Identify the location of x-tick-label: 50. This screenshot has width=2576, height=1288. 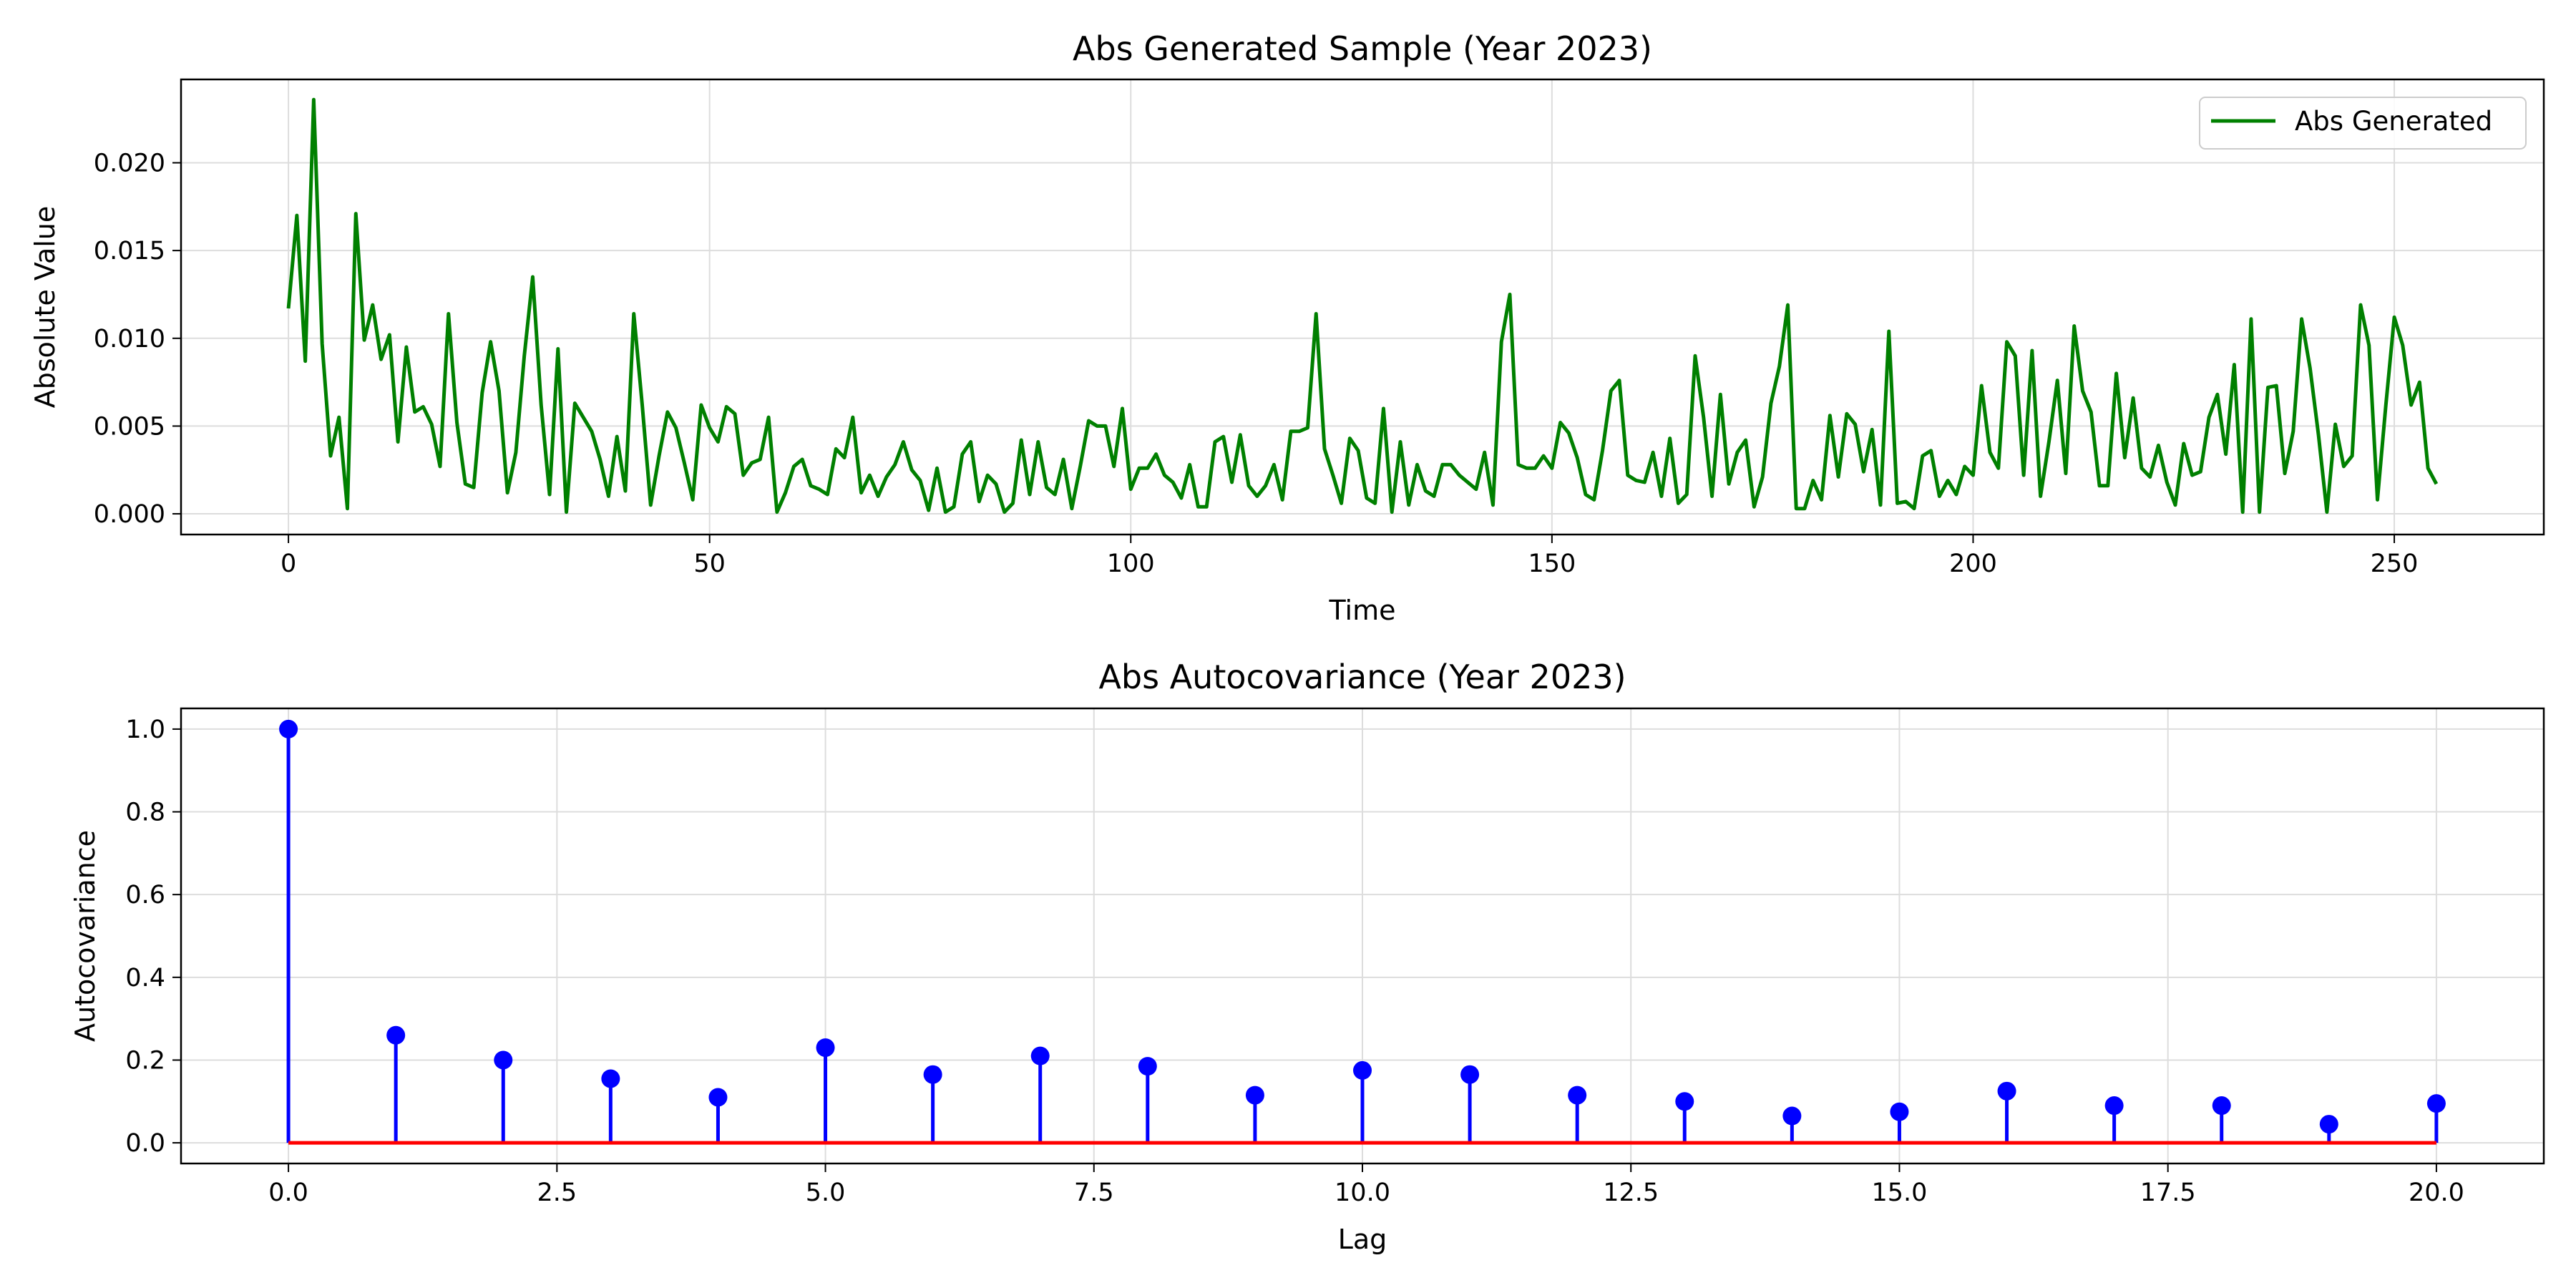
(709, 564).